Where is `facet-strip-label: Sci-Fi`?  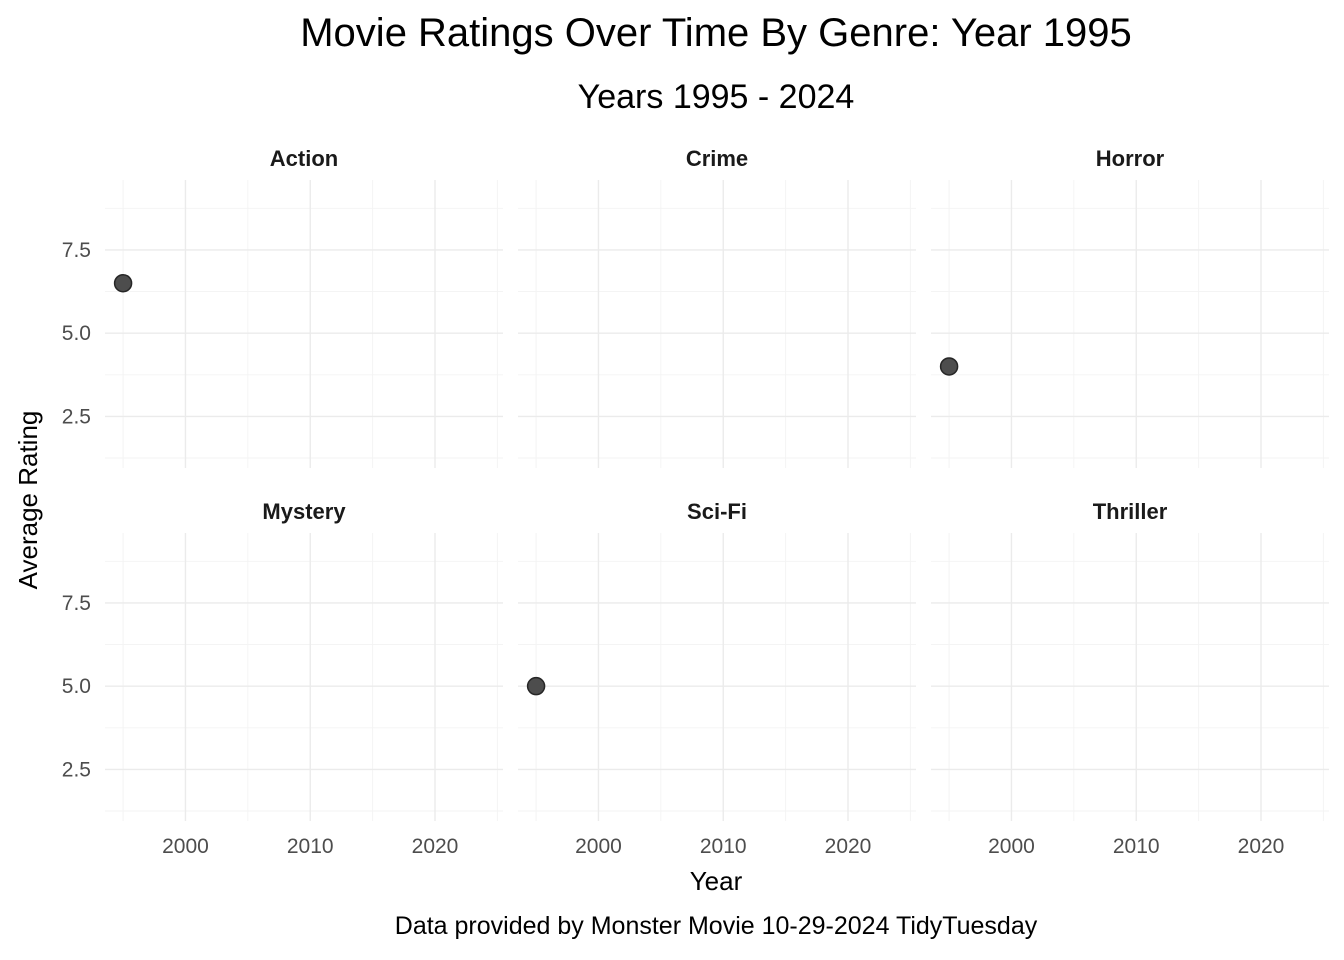 facet-strip-label: Sci-Fi is located at coordinates (717, 511).